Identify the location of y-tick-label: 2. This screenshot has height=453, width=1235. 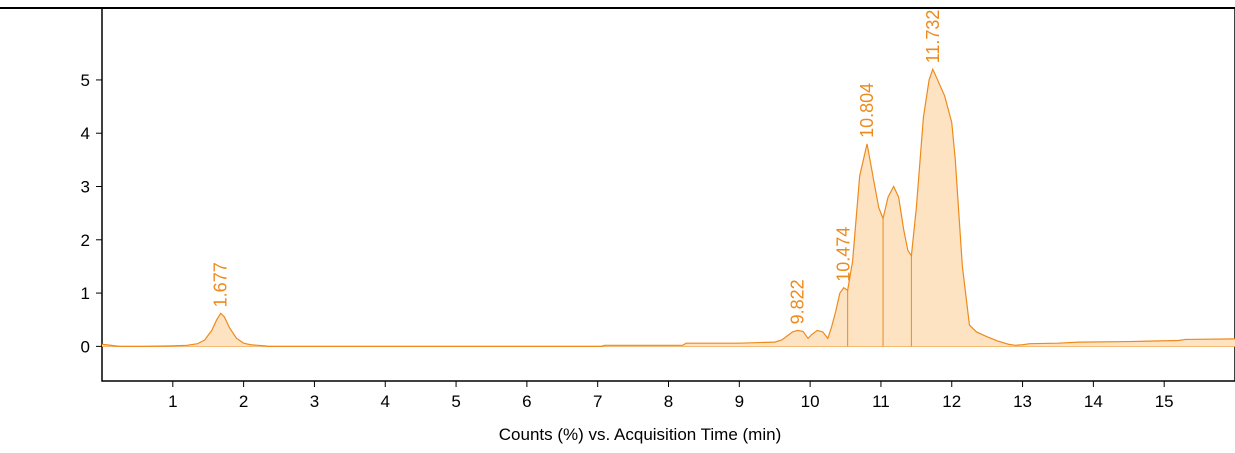
(85, 240).